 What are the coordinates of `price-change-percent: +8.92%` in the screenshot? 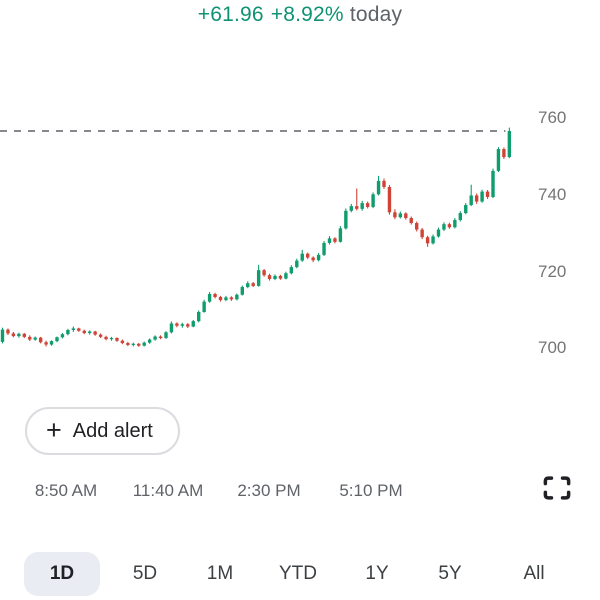 It's located at (307, 14).